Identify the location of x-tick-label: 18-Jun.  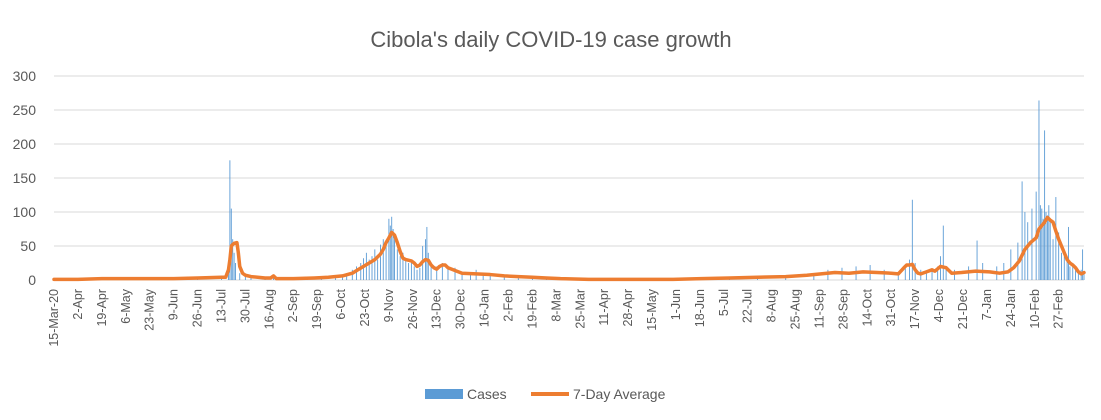
(700, 308).